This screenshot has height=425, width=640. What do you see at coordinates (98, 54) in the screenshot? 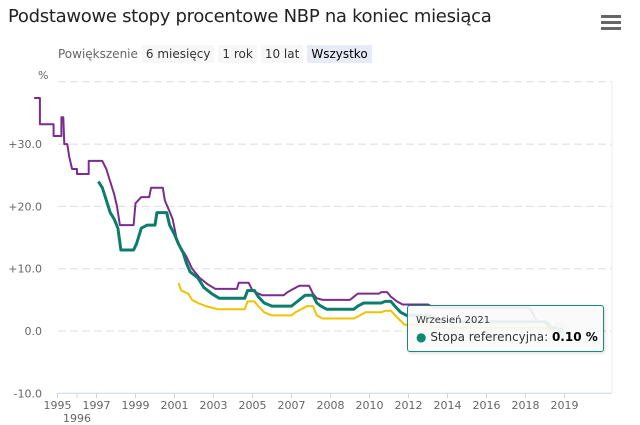
I see `zoom-label: Powiększenie` at bounding box center [98, 54].